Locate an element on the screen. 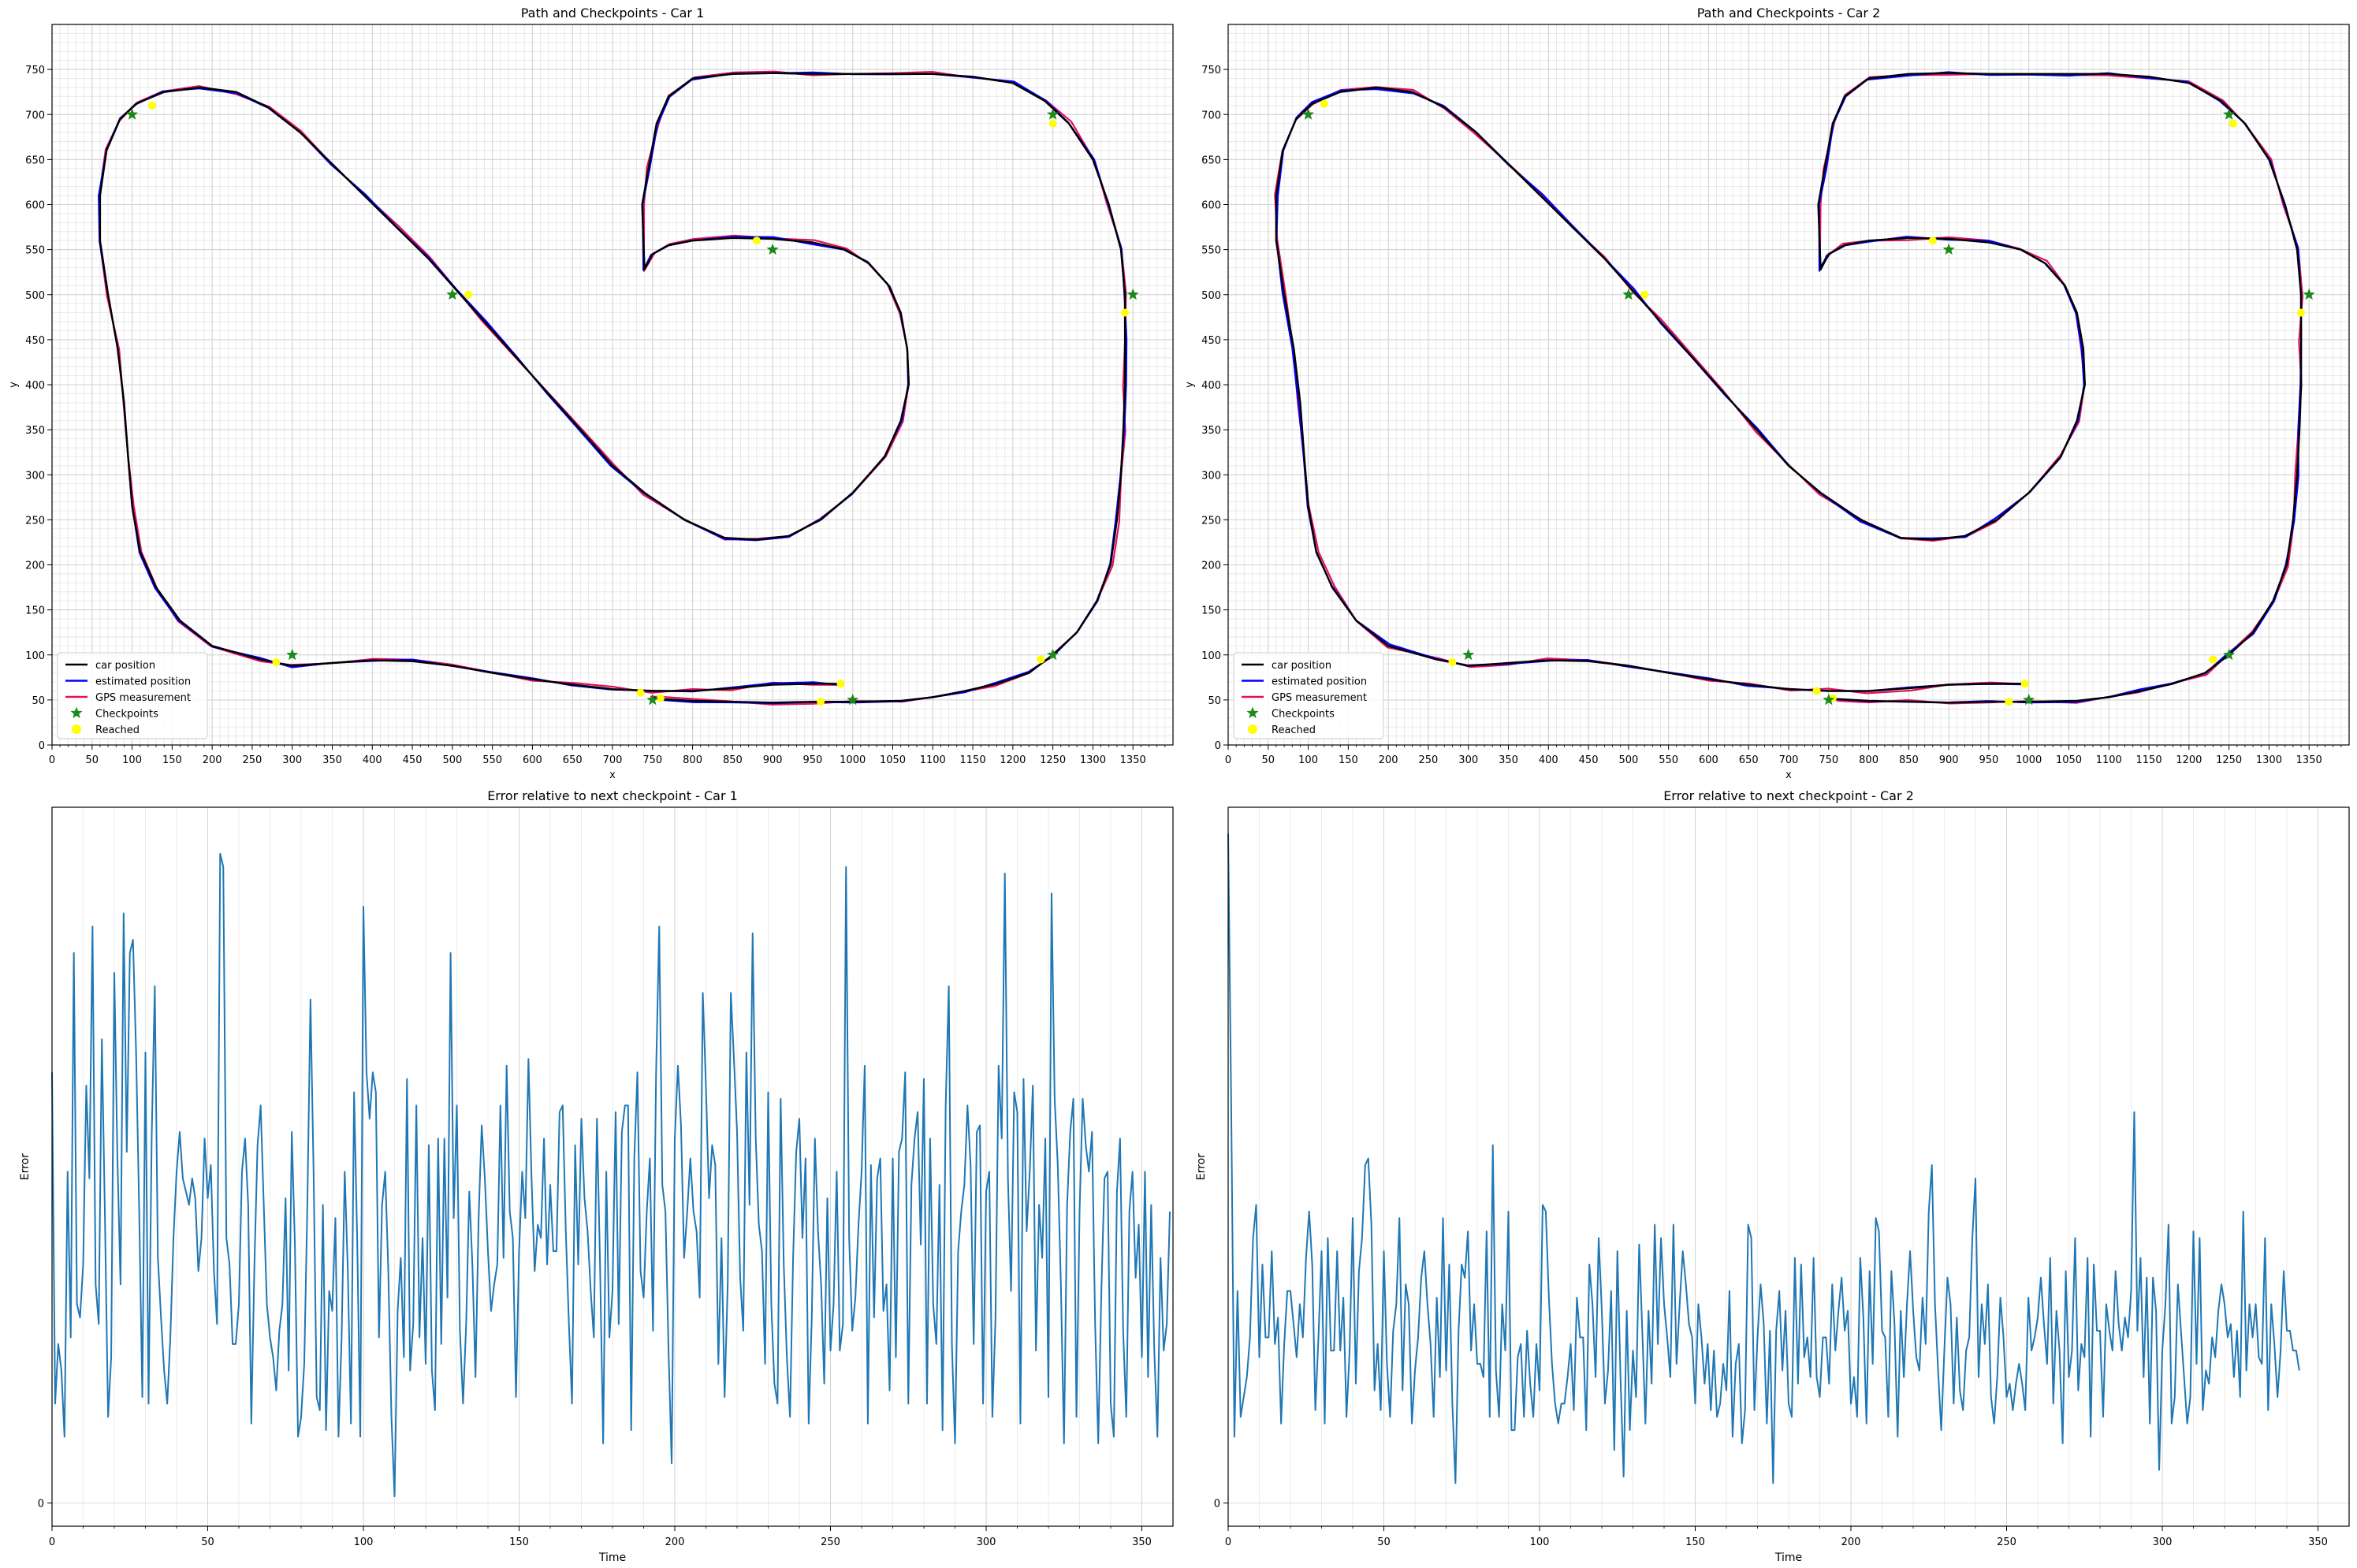  x-tick-label: 1300 is located at coordinates (2269, 760).